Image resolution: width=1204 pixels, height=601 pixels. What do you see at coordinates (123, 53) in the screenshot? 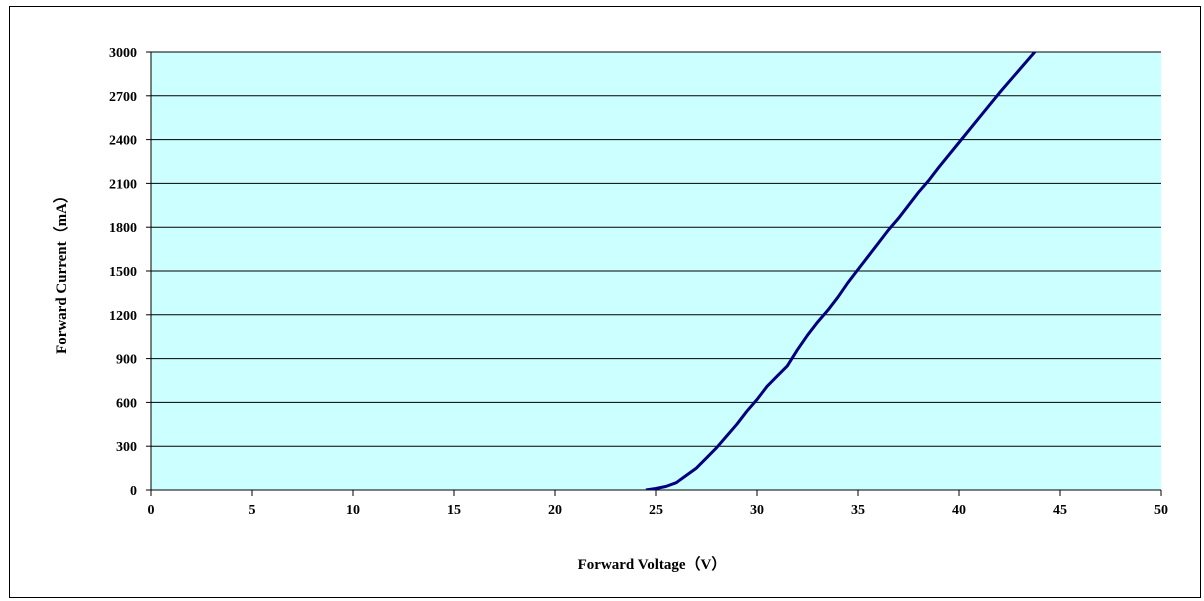
I see `y-tick-label: 3000` at bounding box center [123, 53].